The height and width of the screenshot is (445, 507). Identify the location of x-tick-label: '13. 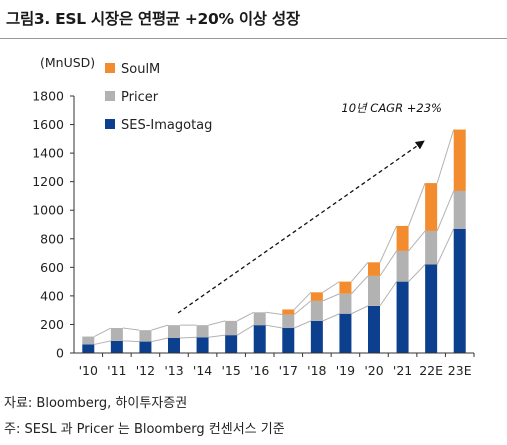
(173, 370).